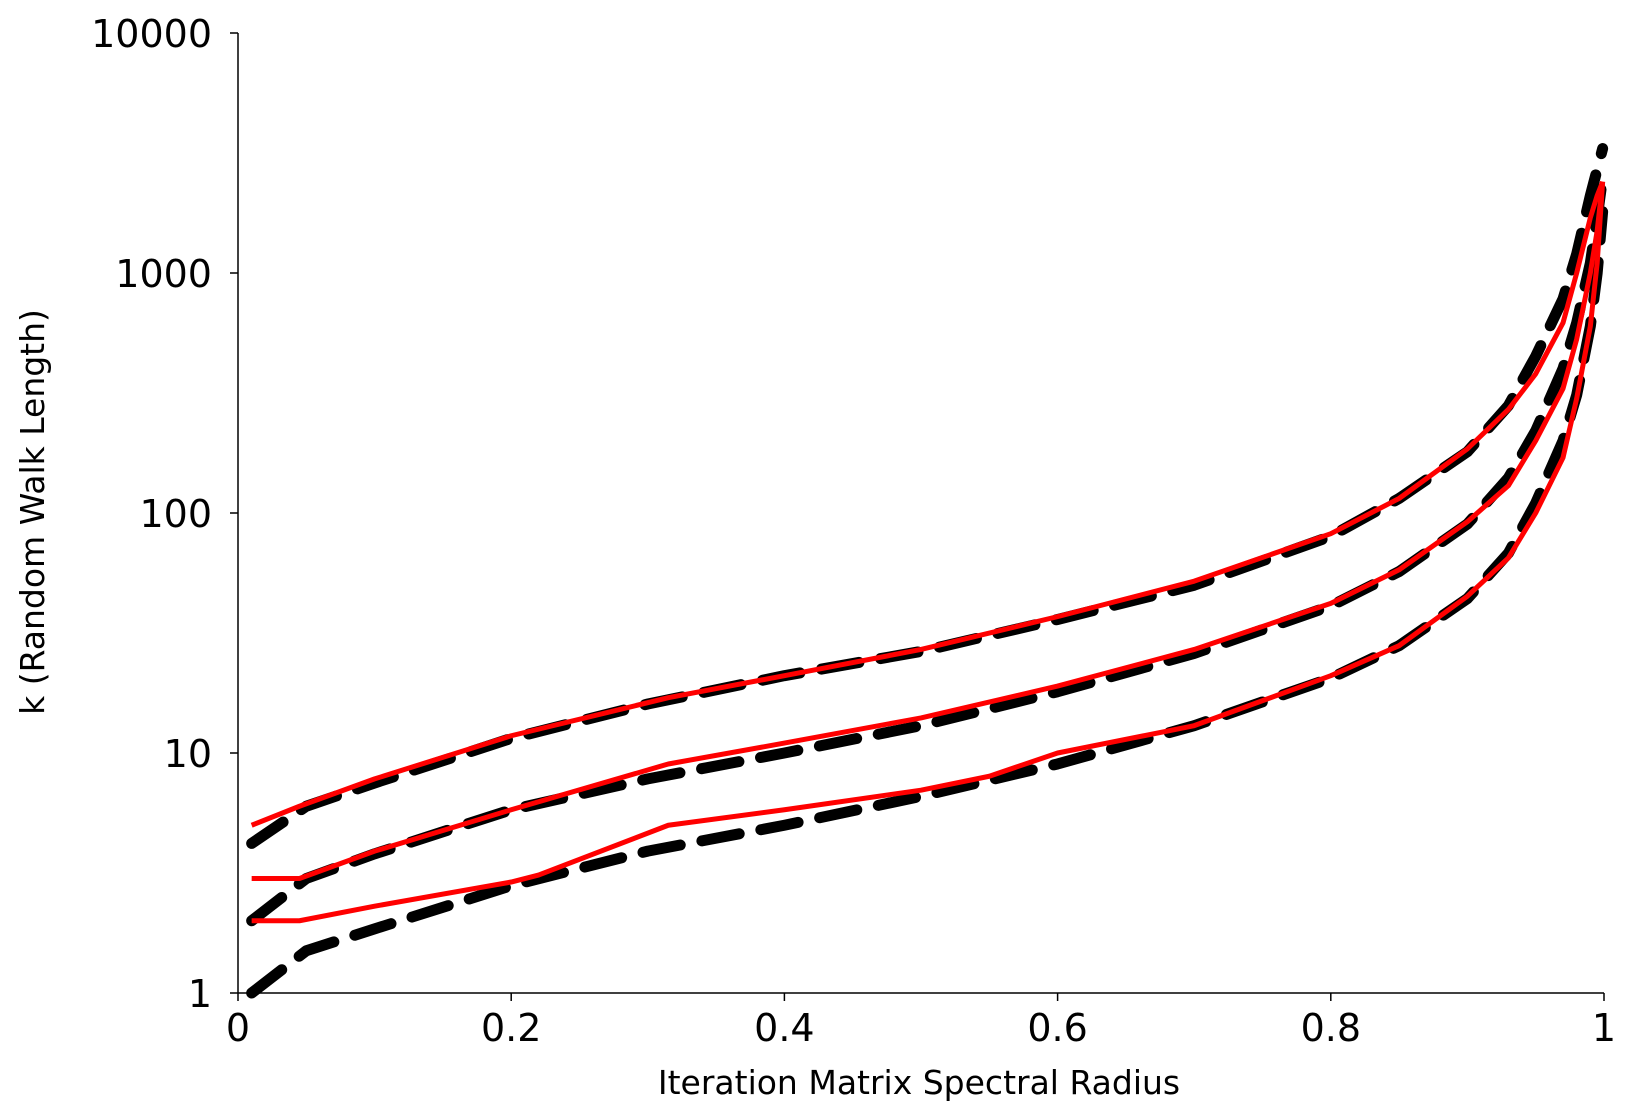 This screenshot has width=1633, height=1109. What do you see at coordinates (151, 34) in the screenshot?
I see `y-tick-label: 10000` at bounding box center [151, 34].